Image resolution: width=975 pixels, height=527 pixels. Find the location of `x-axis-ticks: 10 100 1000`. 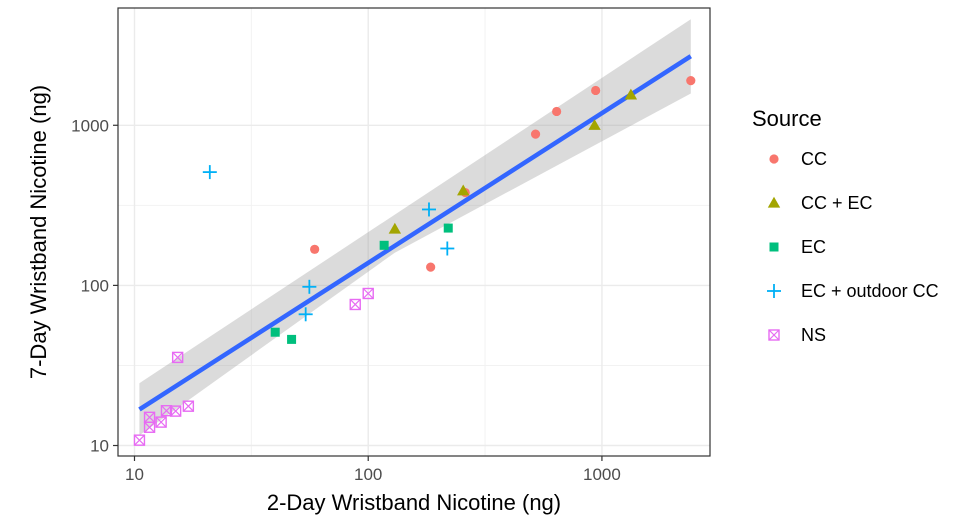

x-axis-ticks: 10 100 1000 is located at coordinates (373, 470).